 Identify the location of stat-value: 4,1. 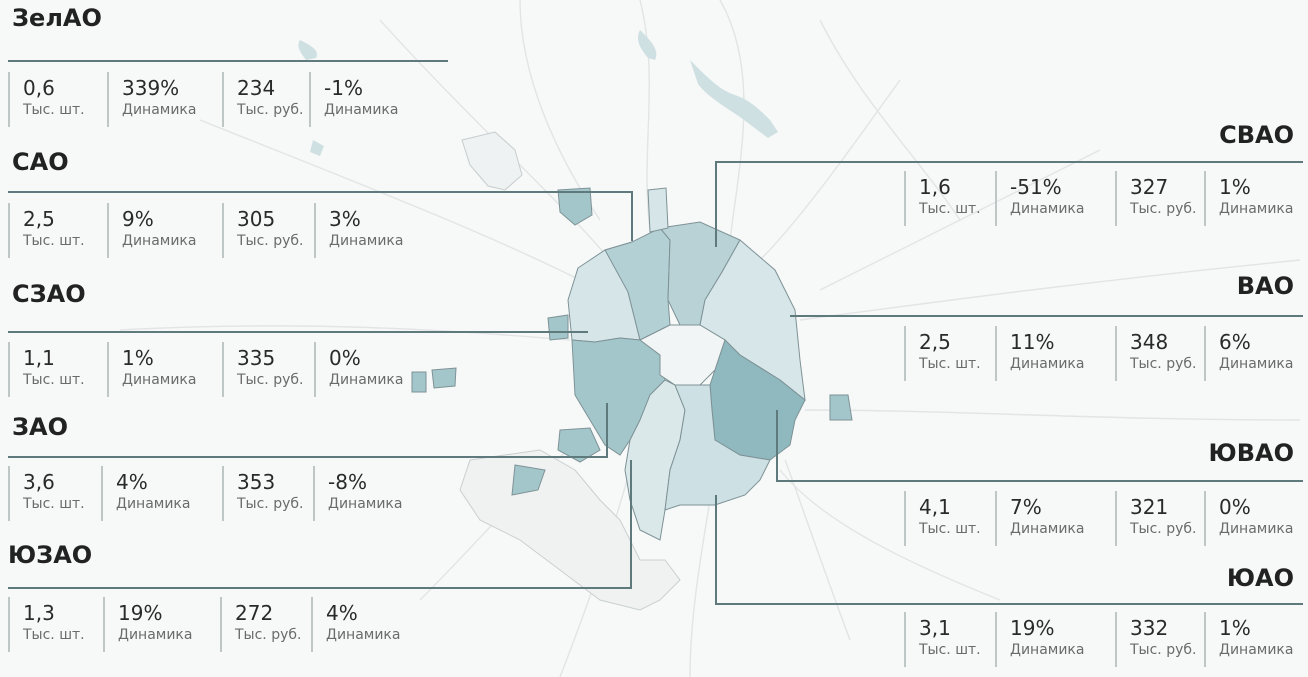
(935, 507).